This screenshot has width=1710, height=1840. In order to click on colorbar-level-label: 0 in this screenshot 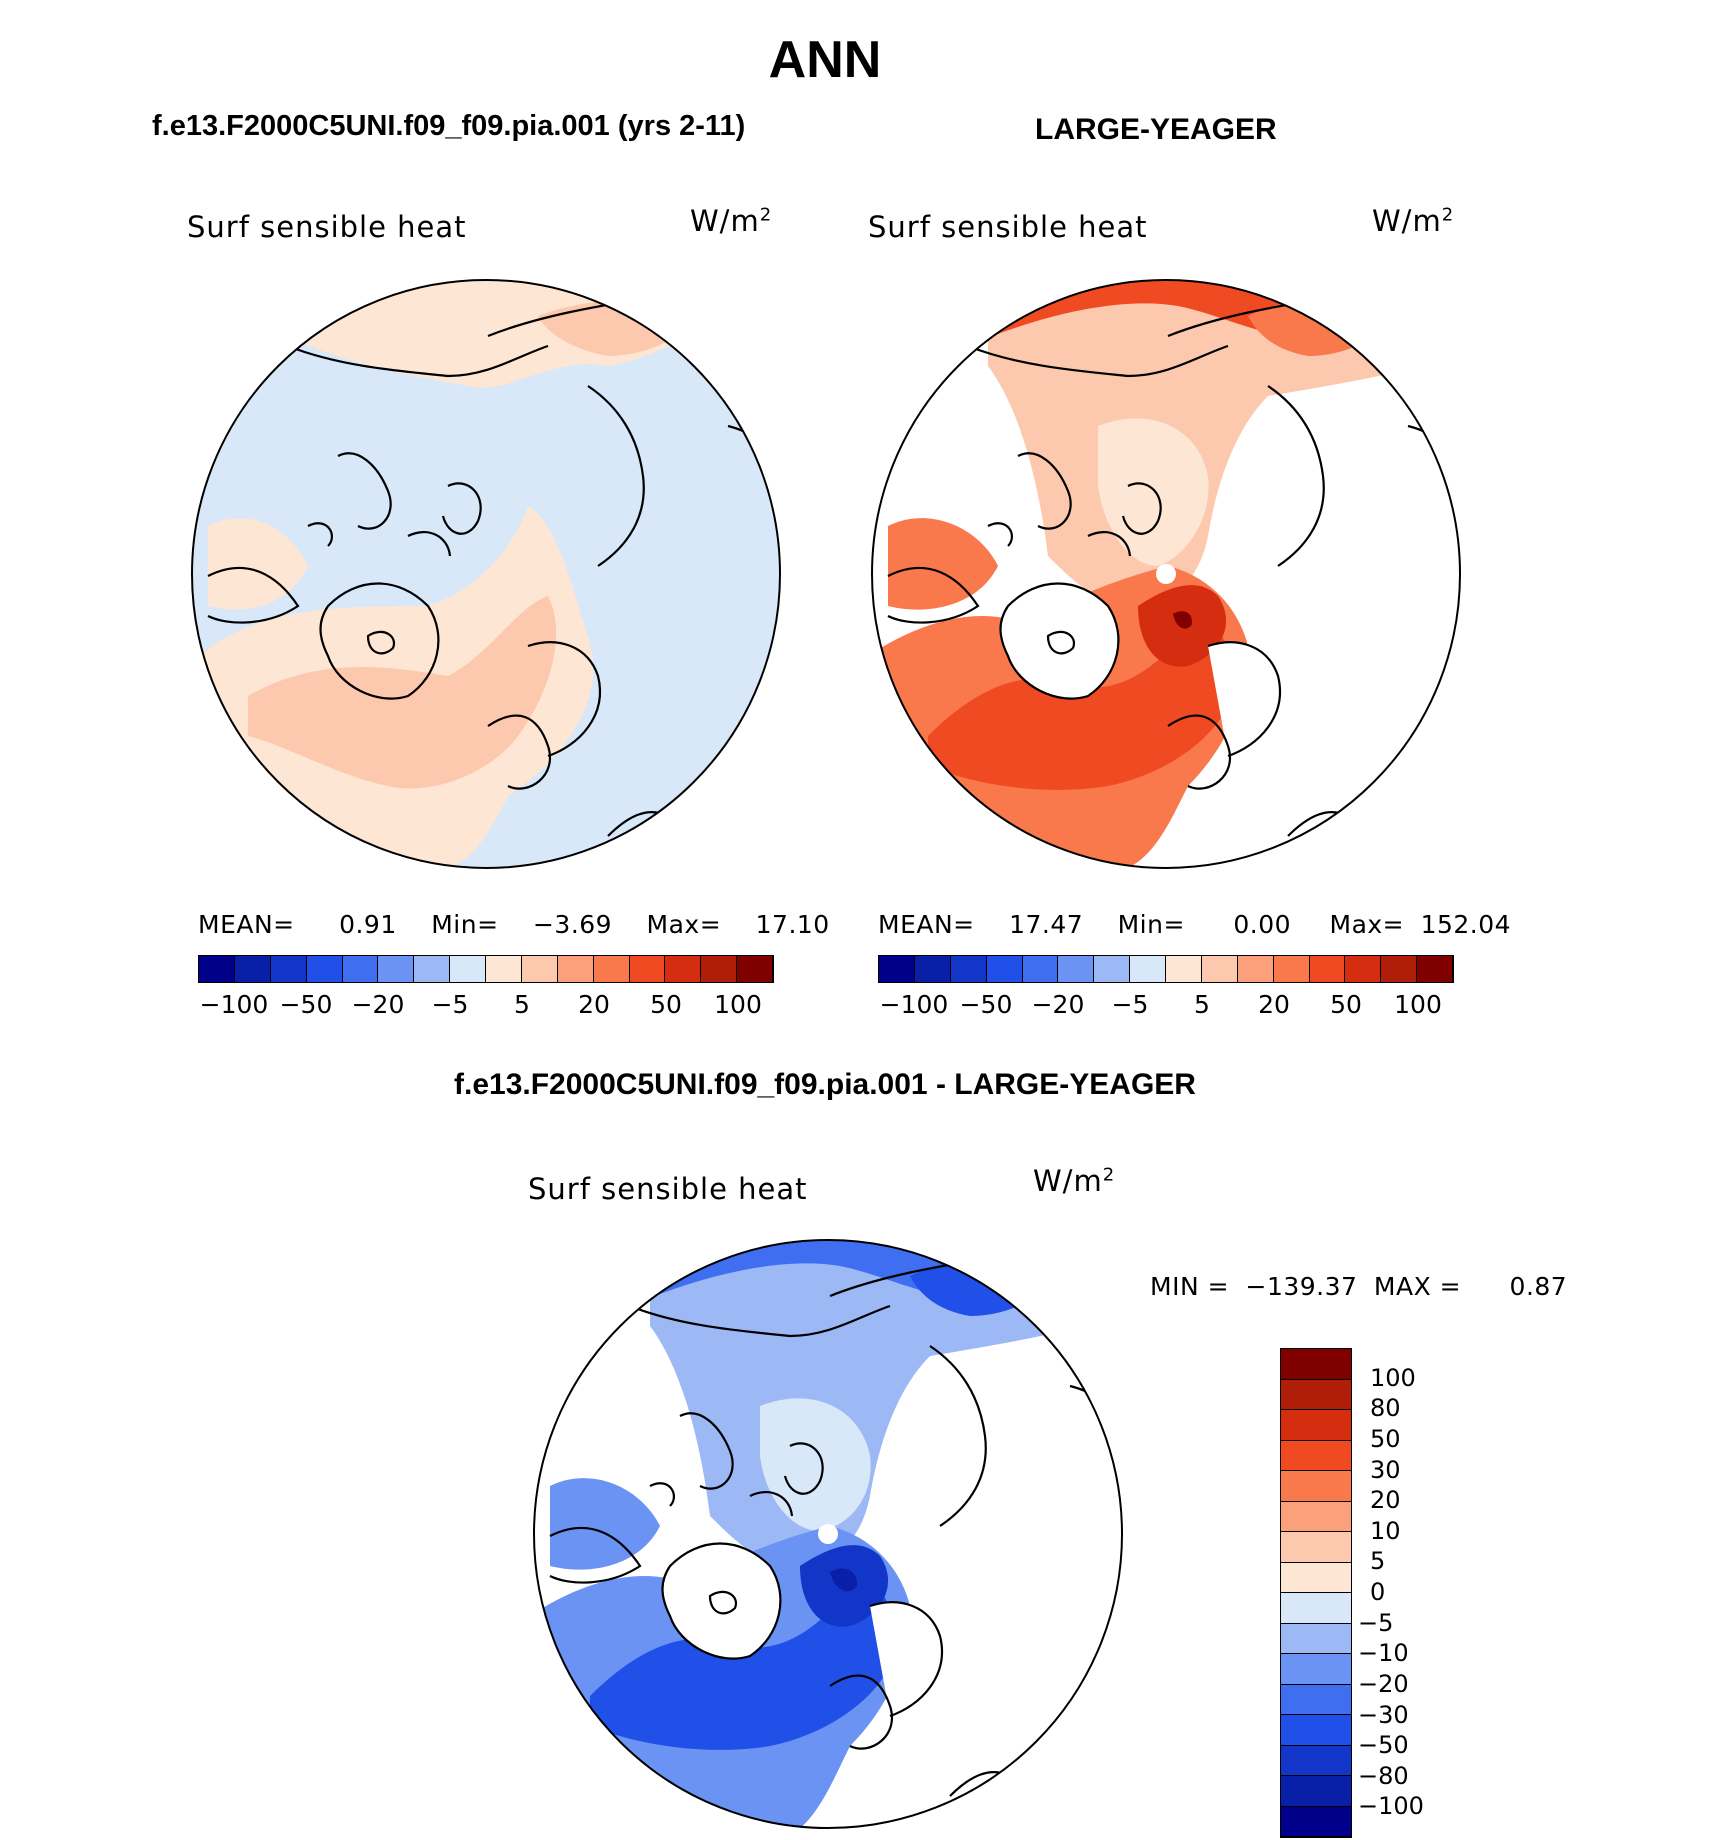, I will do `click(1378, 1592)`.